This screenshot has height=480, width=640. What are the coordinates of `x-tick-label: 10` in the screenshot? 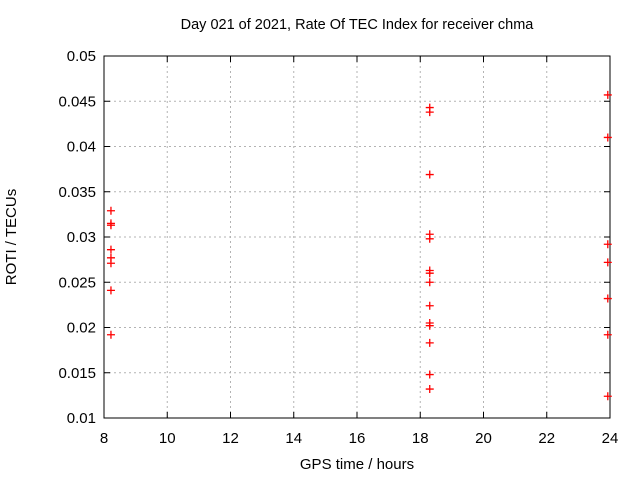 It's located at (167, 438).